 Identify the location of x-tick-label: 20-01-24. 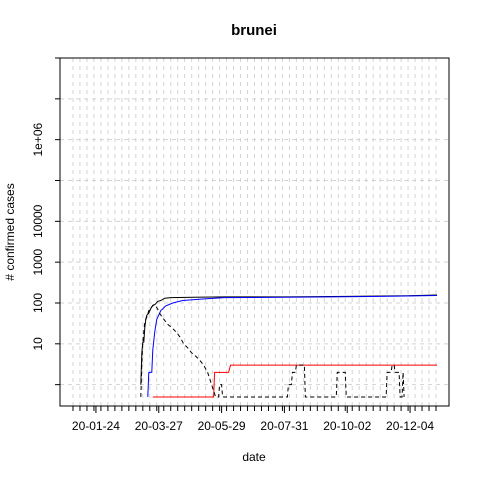
(96, 426).